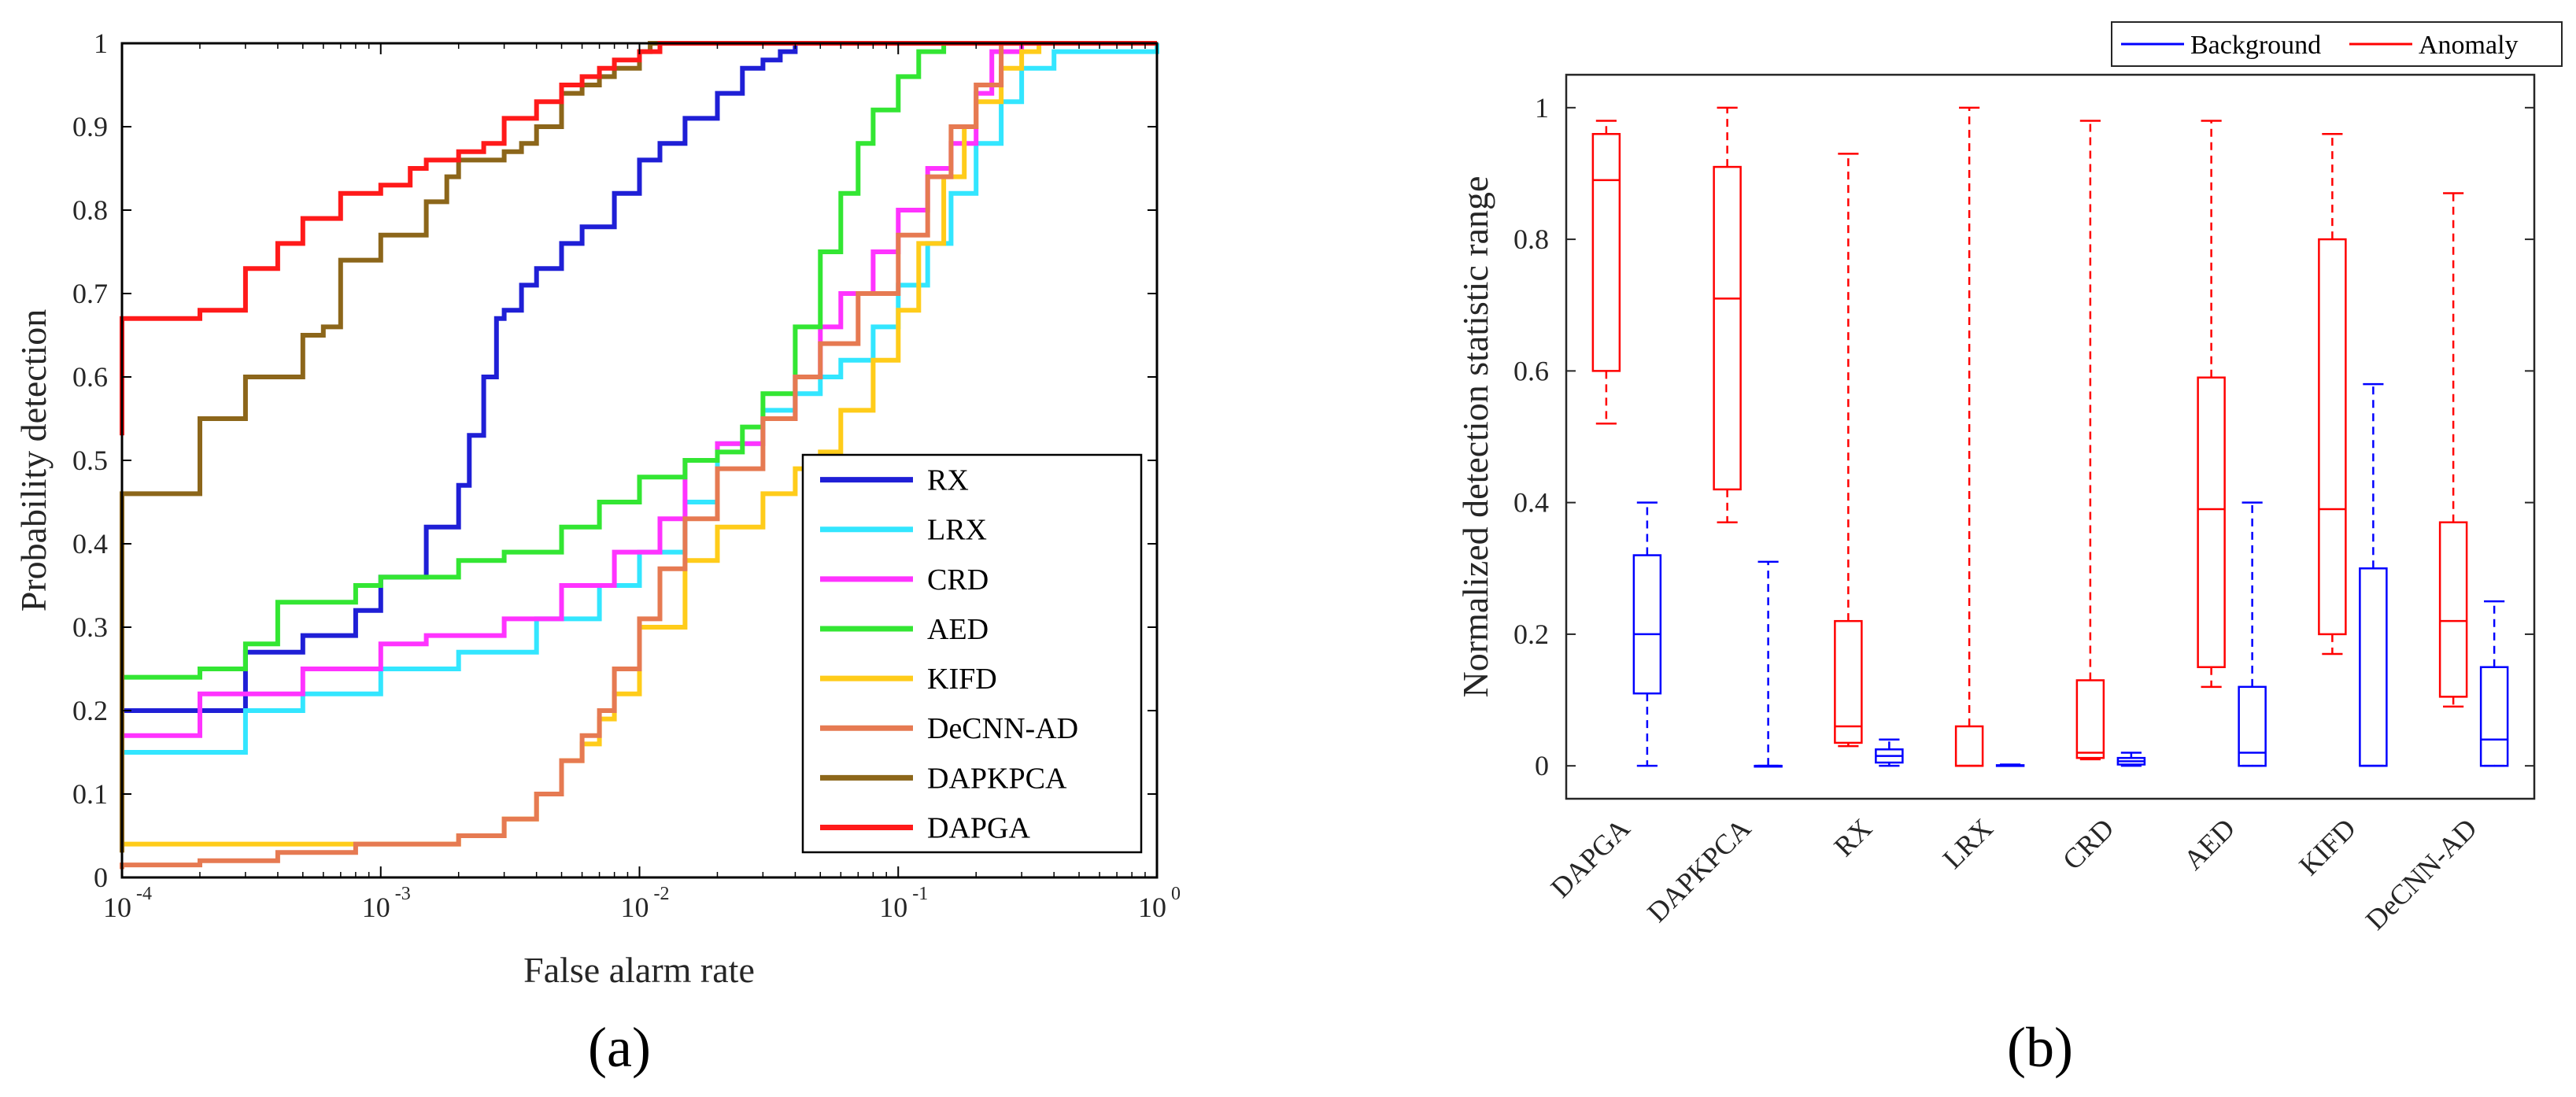 The height and width of the screenshot is (1097, 2576). I want to click on box-anomaly-rx, so click(1848, 451).